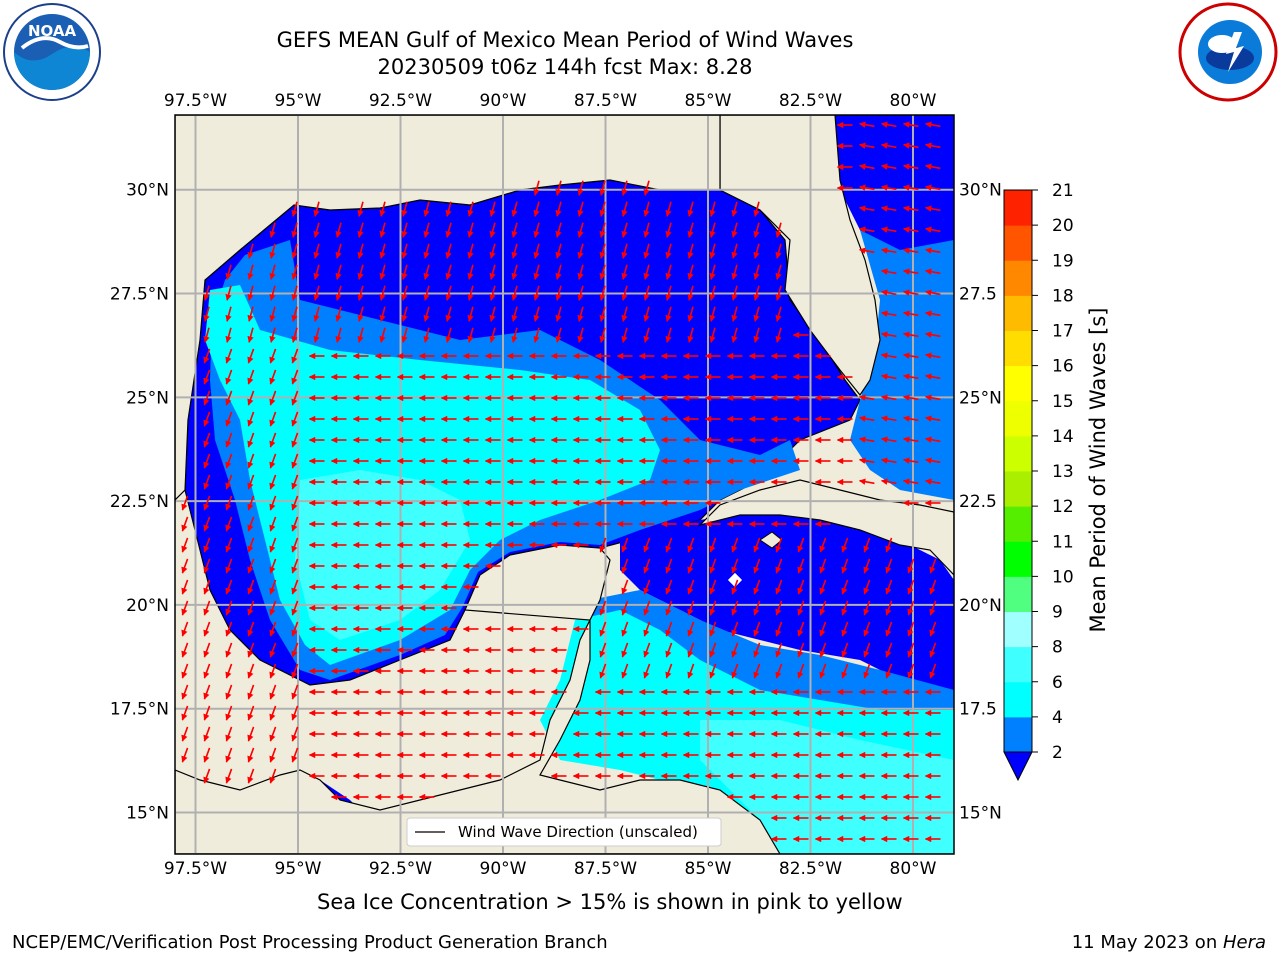 This screenshot has height=960, width=1280. Describe the element at coordinates (708, 869) in the screenshot. I see `lon-label: 85°W` at that location.